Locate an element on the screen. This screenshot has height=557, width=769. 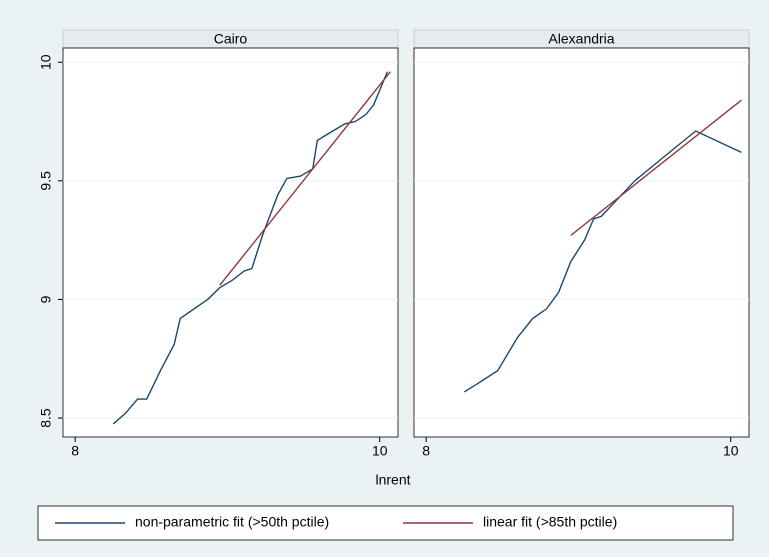
legend-label: non-parametric fit (>50th pctile) is located at coordinates (232, 522).